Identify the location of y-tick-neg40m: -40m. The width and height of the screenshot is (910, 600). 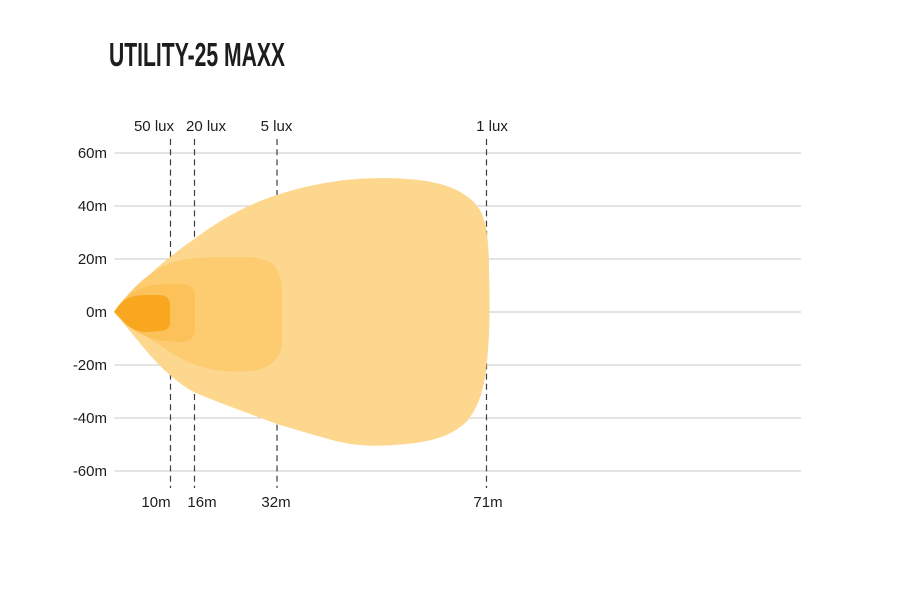
(90, 418).